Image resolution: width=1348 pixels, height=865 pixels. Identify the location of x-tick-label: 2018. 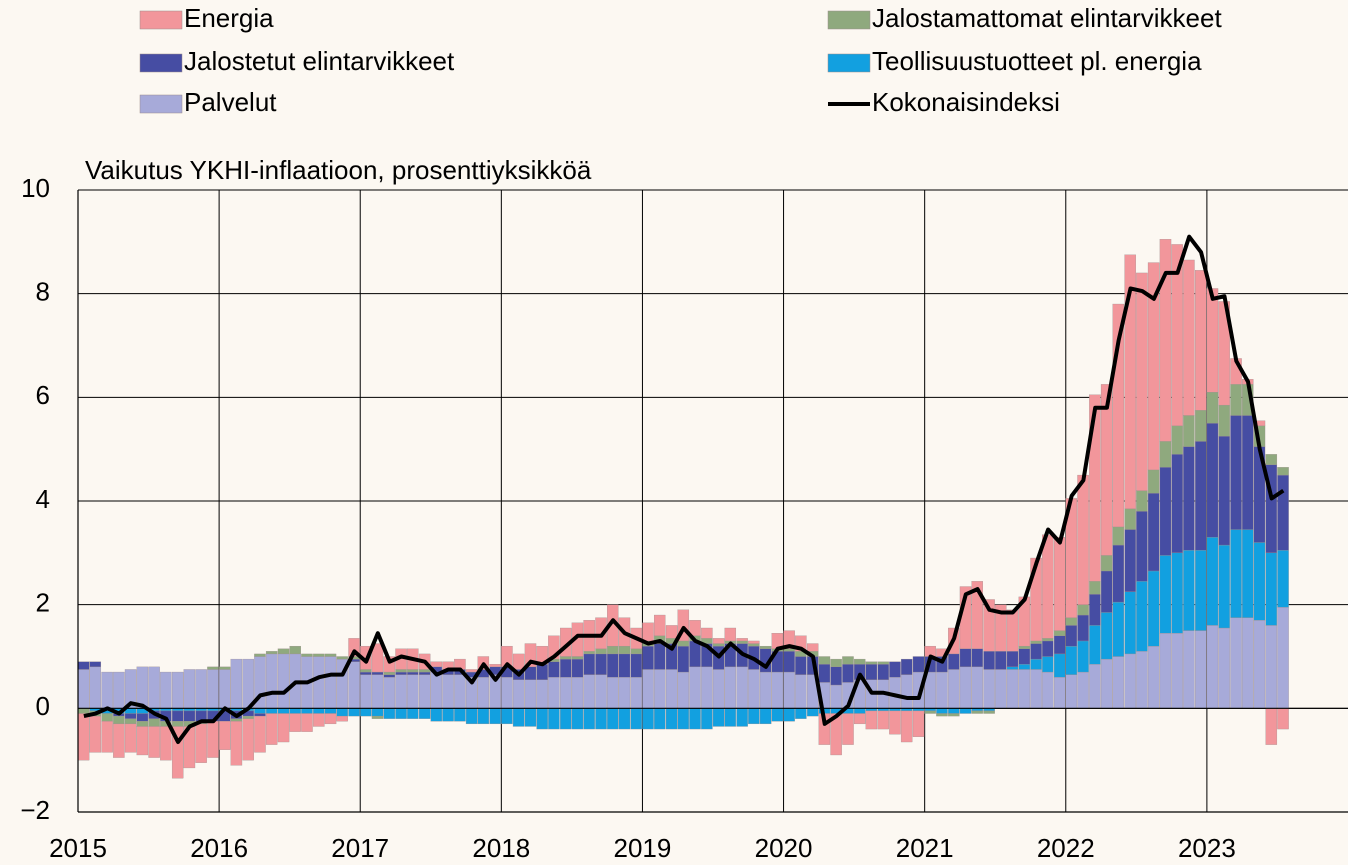
(501, 848).